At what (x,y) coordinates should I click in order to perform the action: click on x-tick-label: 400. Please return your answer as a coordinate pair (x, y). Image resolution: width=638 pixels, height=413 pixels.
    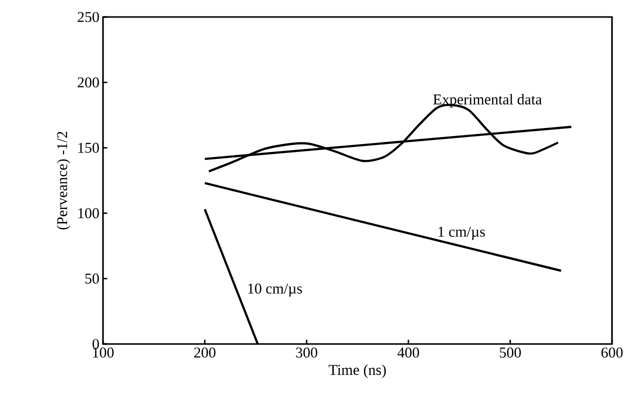
    Looking at the image, I should click on (408, 353).